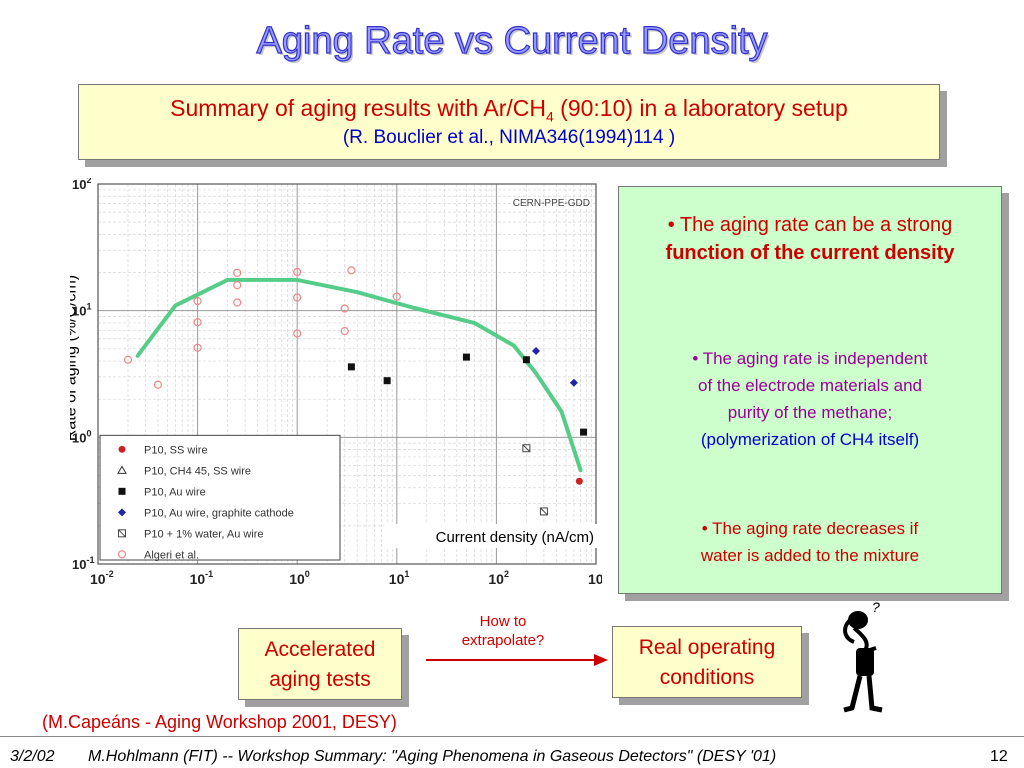  What do you see at coordinates (219, 513) in the screenshot?
I see `legend-entry: P10, Au wire, graphite cathode` at bounding box center [219, 513].